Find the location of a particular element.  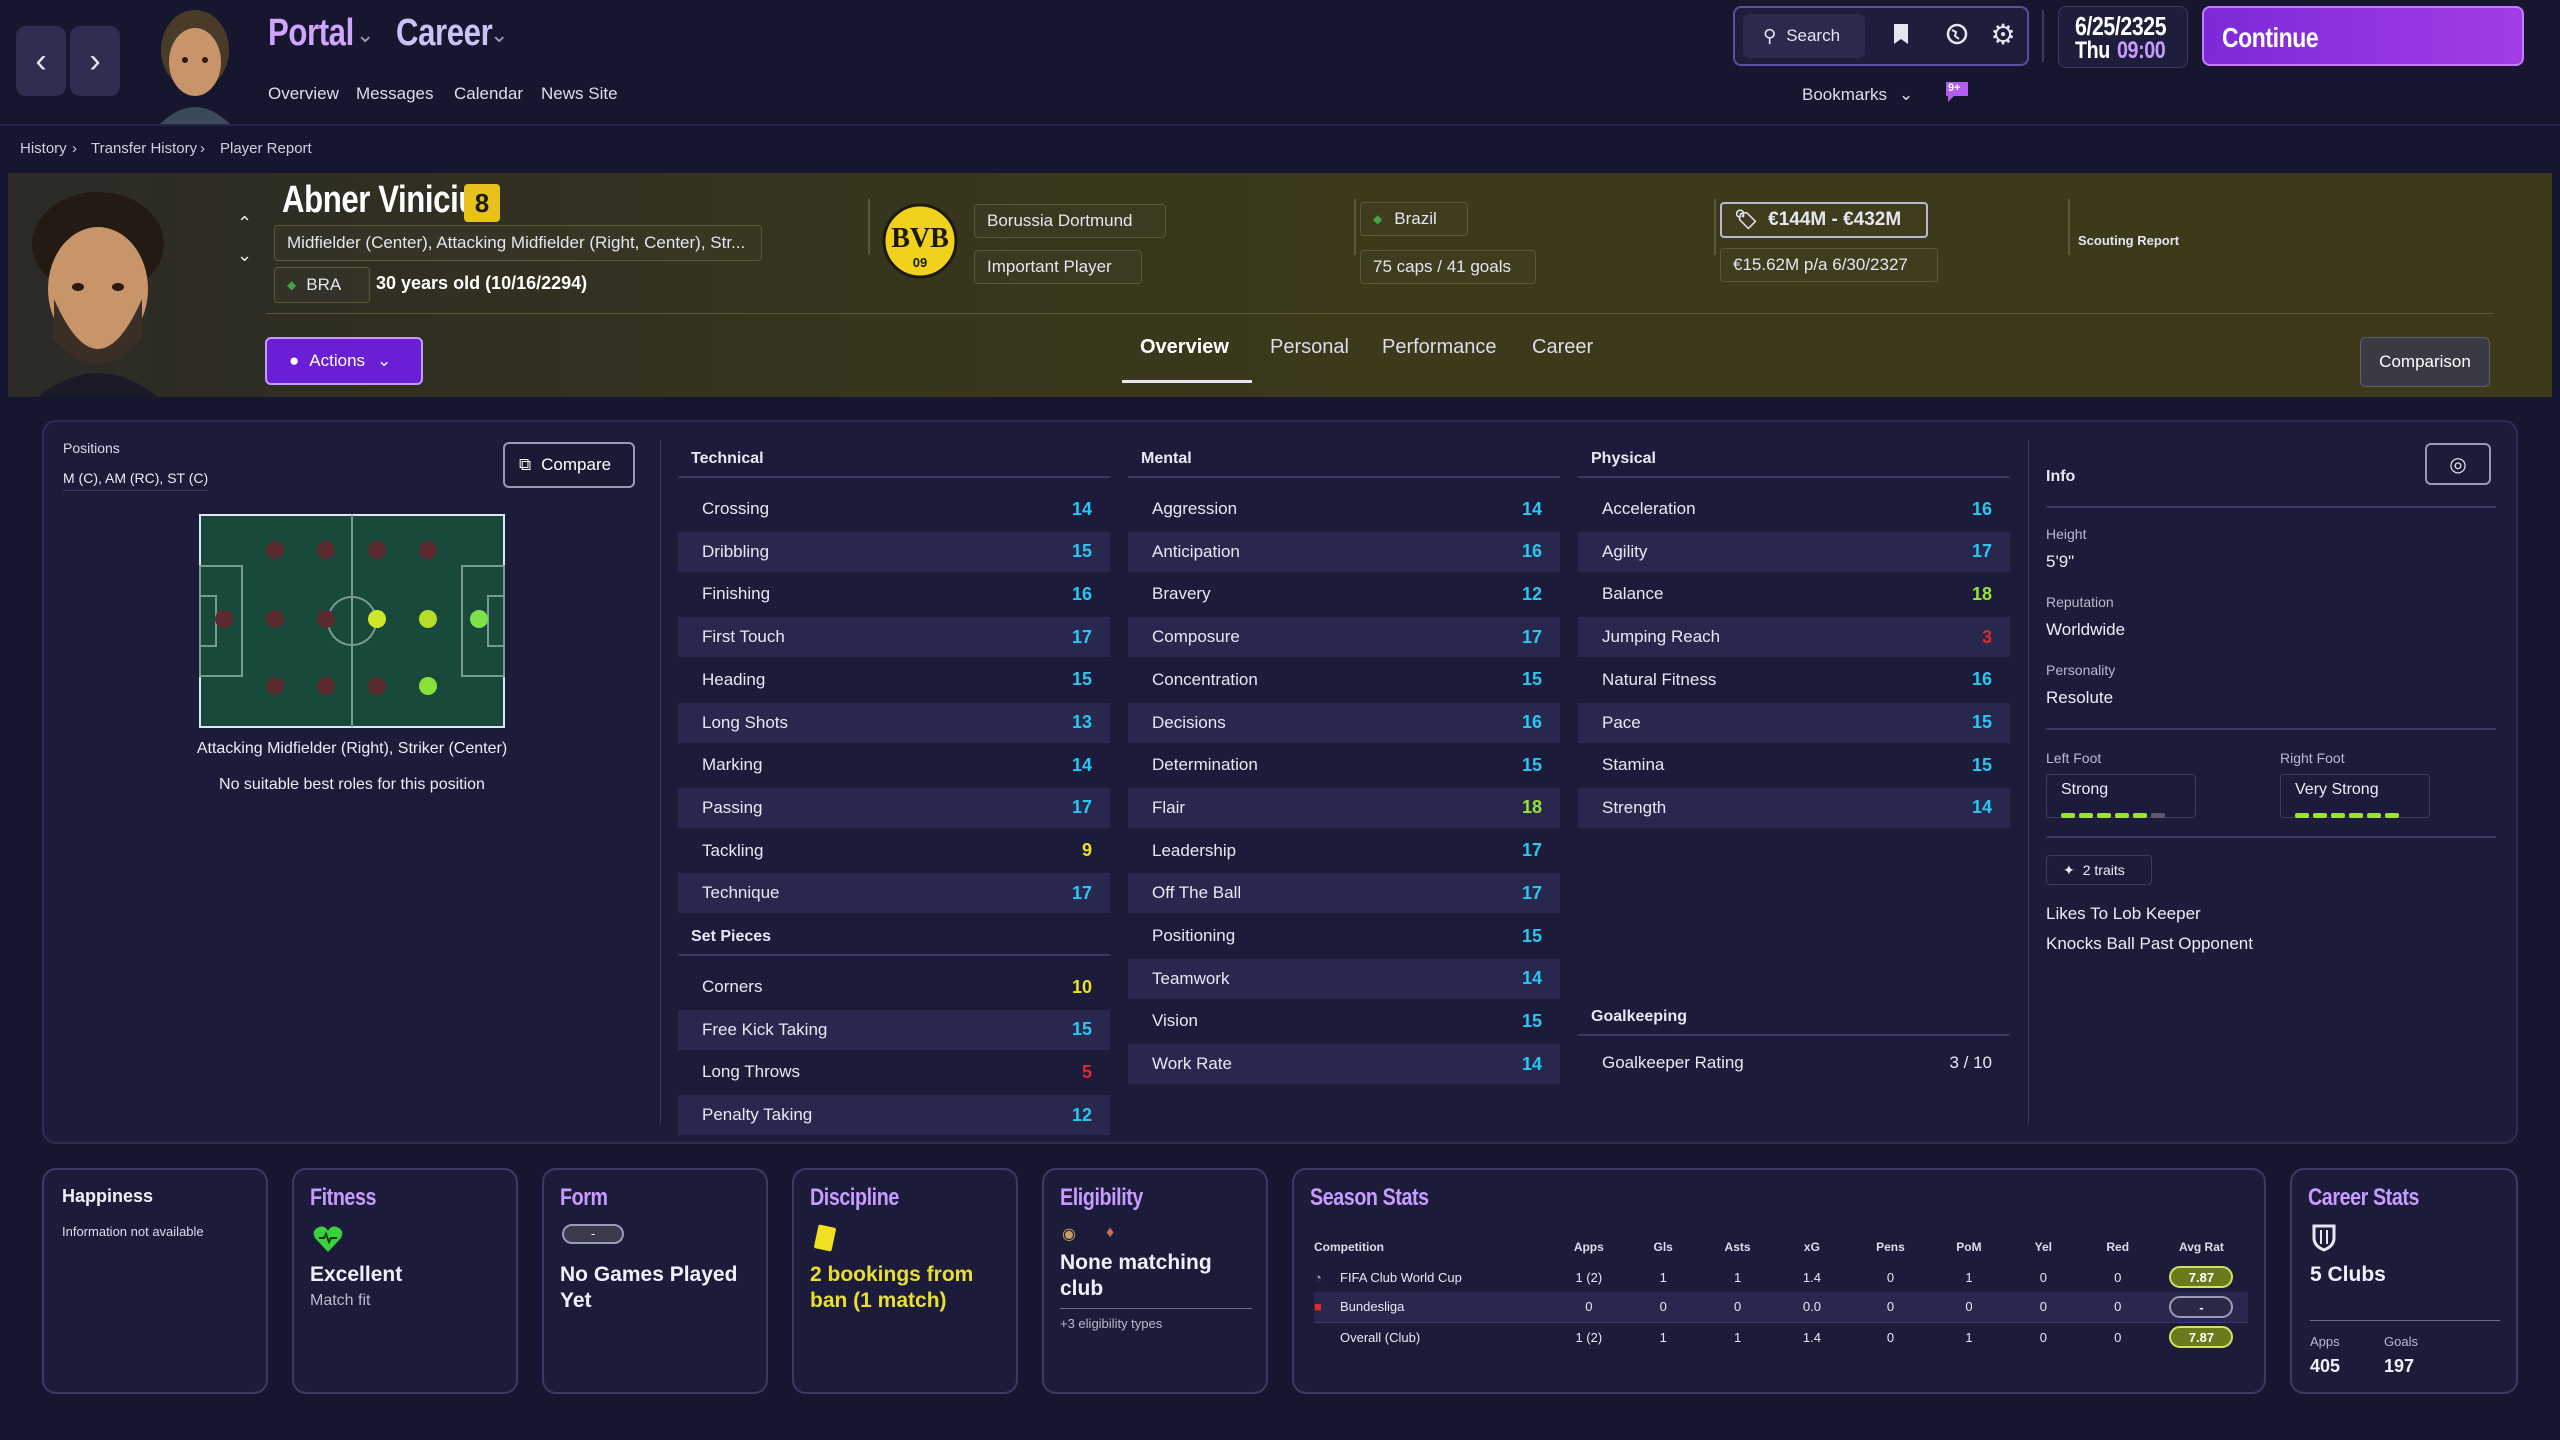

attribute-row: Acceleration 16 is located at coordinates (1794, 509).